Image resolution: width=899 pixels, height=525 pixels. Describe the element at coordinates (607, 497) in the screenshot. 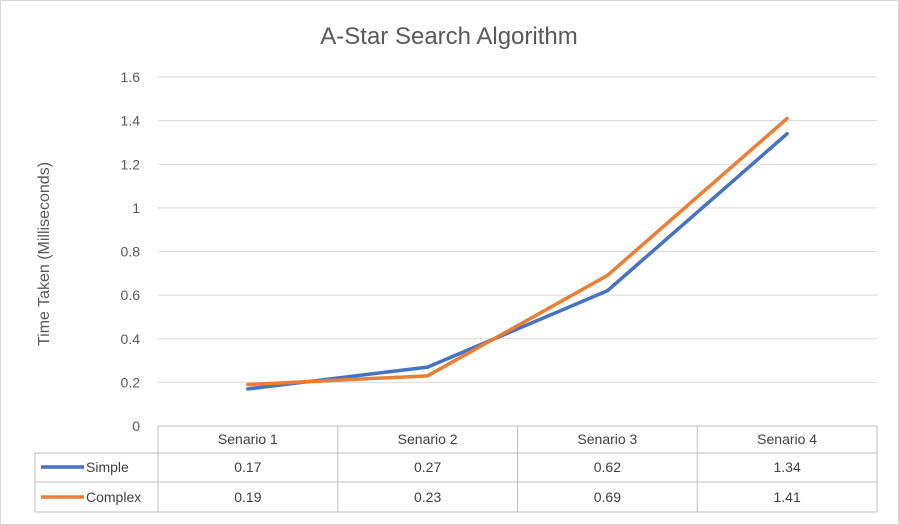

I see `data-label: 0.69` at that location.